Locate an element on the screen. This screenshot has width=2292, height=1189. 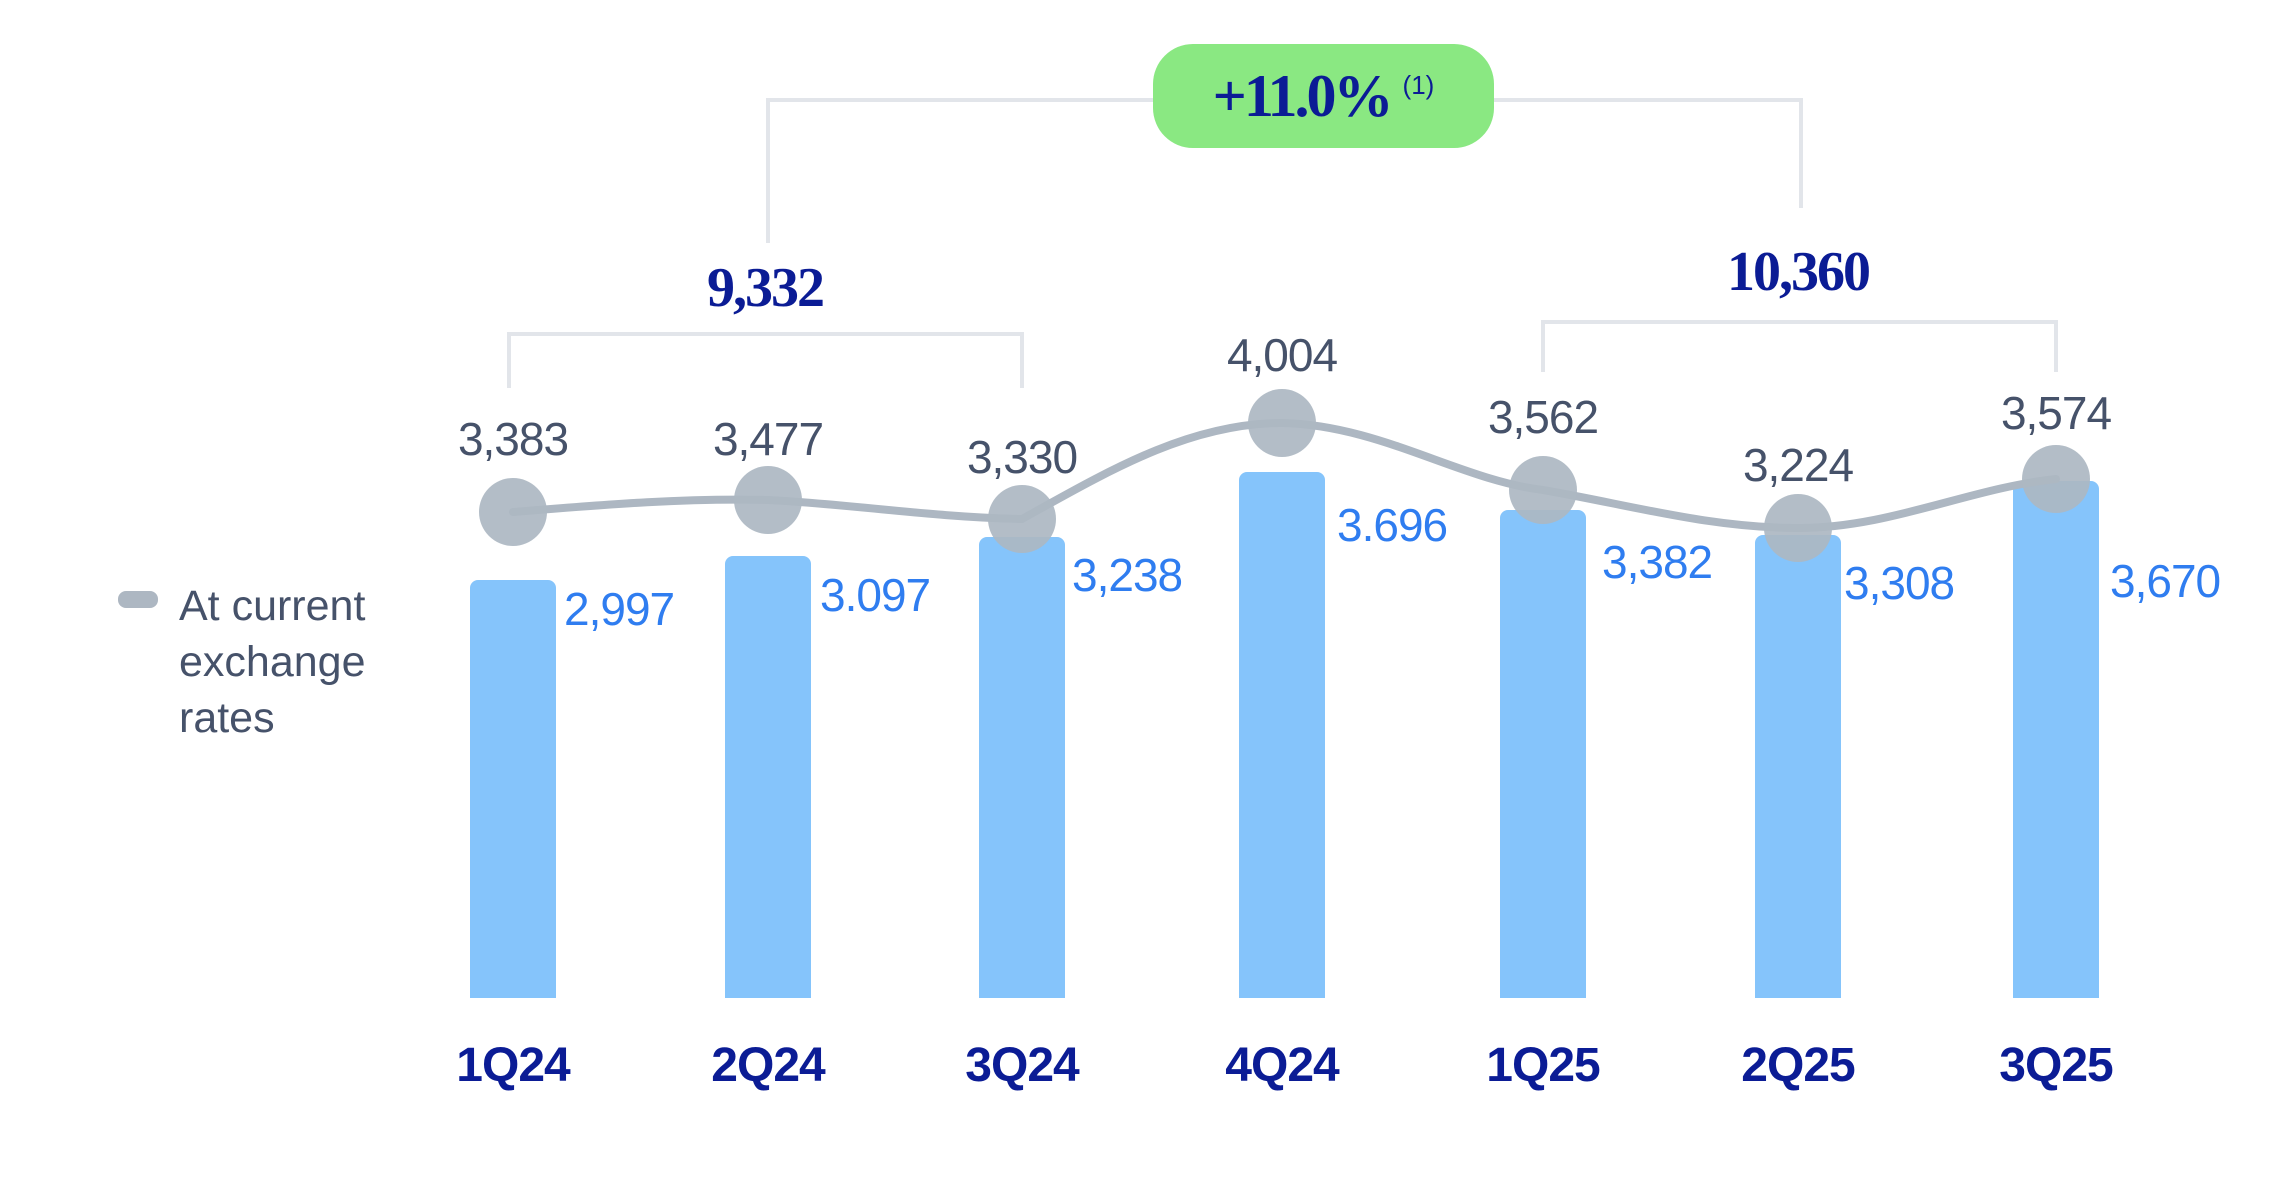
bar-value-3q25: 3,670 is located at coordinates (2165, 581).